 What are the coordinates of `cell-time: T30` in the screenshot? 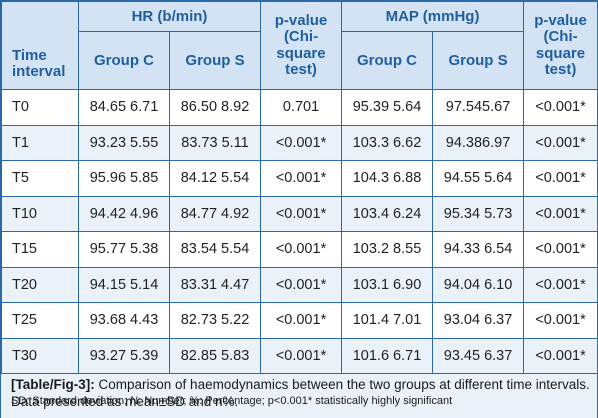 It's located at (40, 355).